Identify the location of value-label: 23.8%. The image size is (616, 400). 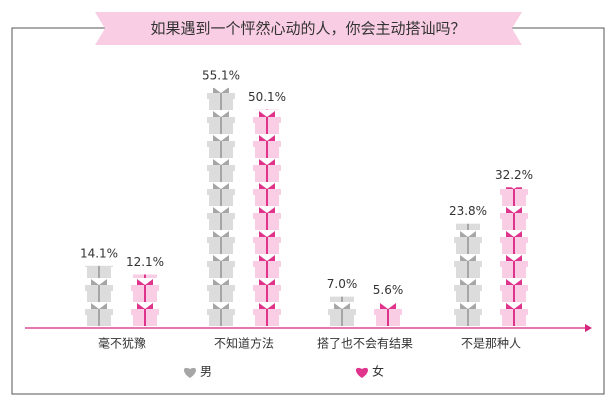
(468, 211).